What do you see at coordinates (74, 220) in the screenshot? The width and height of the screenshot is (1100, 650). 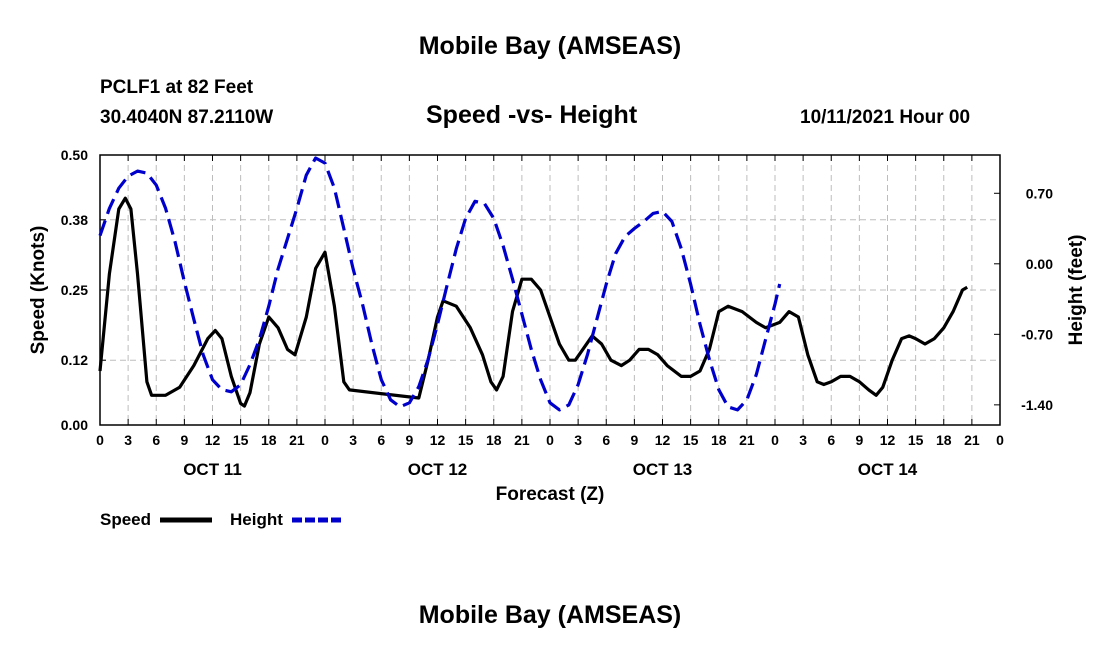 I see `left-tick-label: 0.38` at bounding box center [74, 220].